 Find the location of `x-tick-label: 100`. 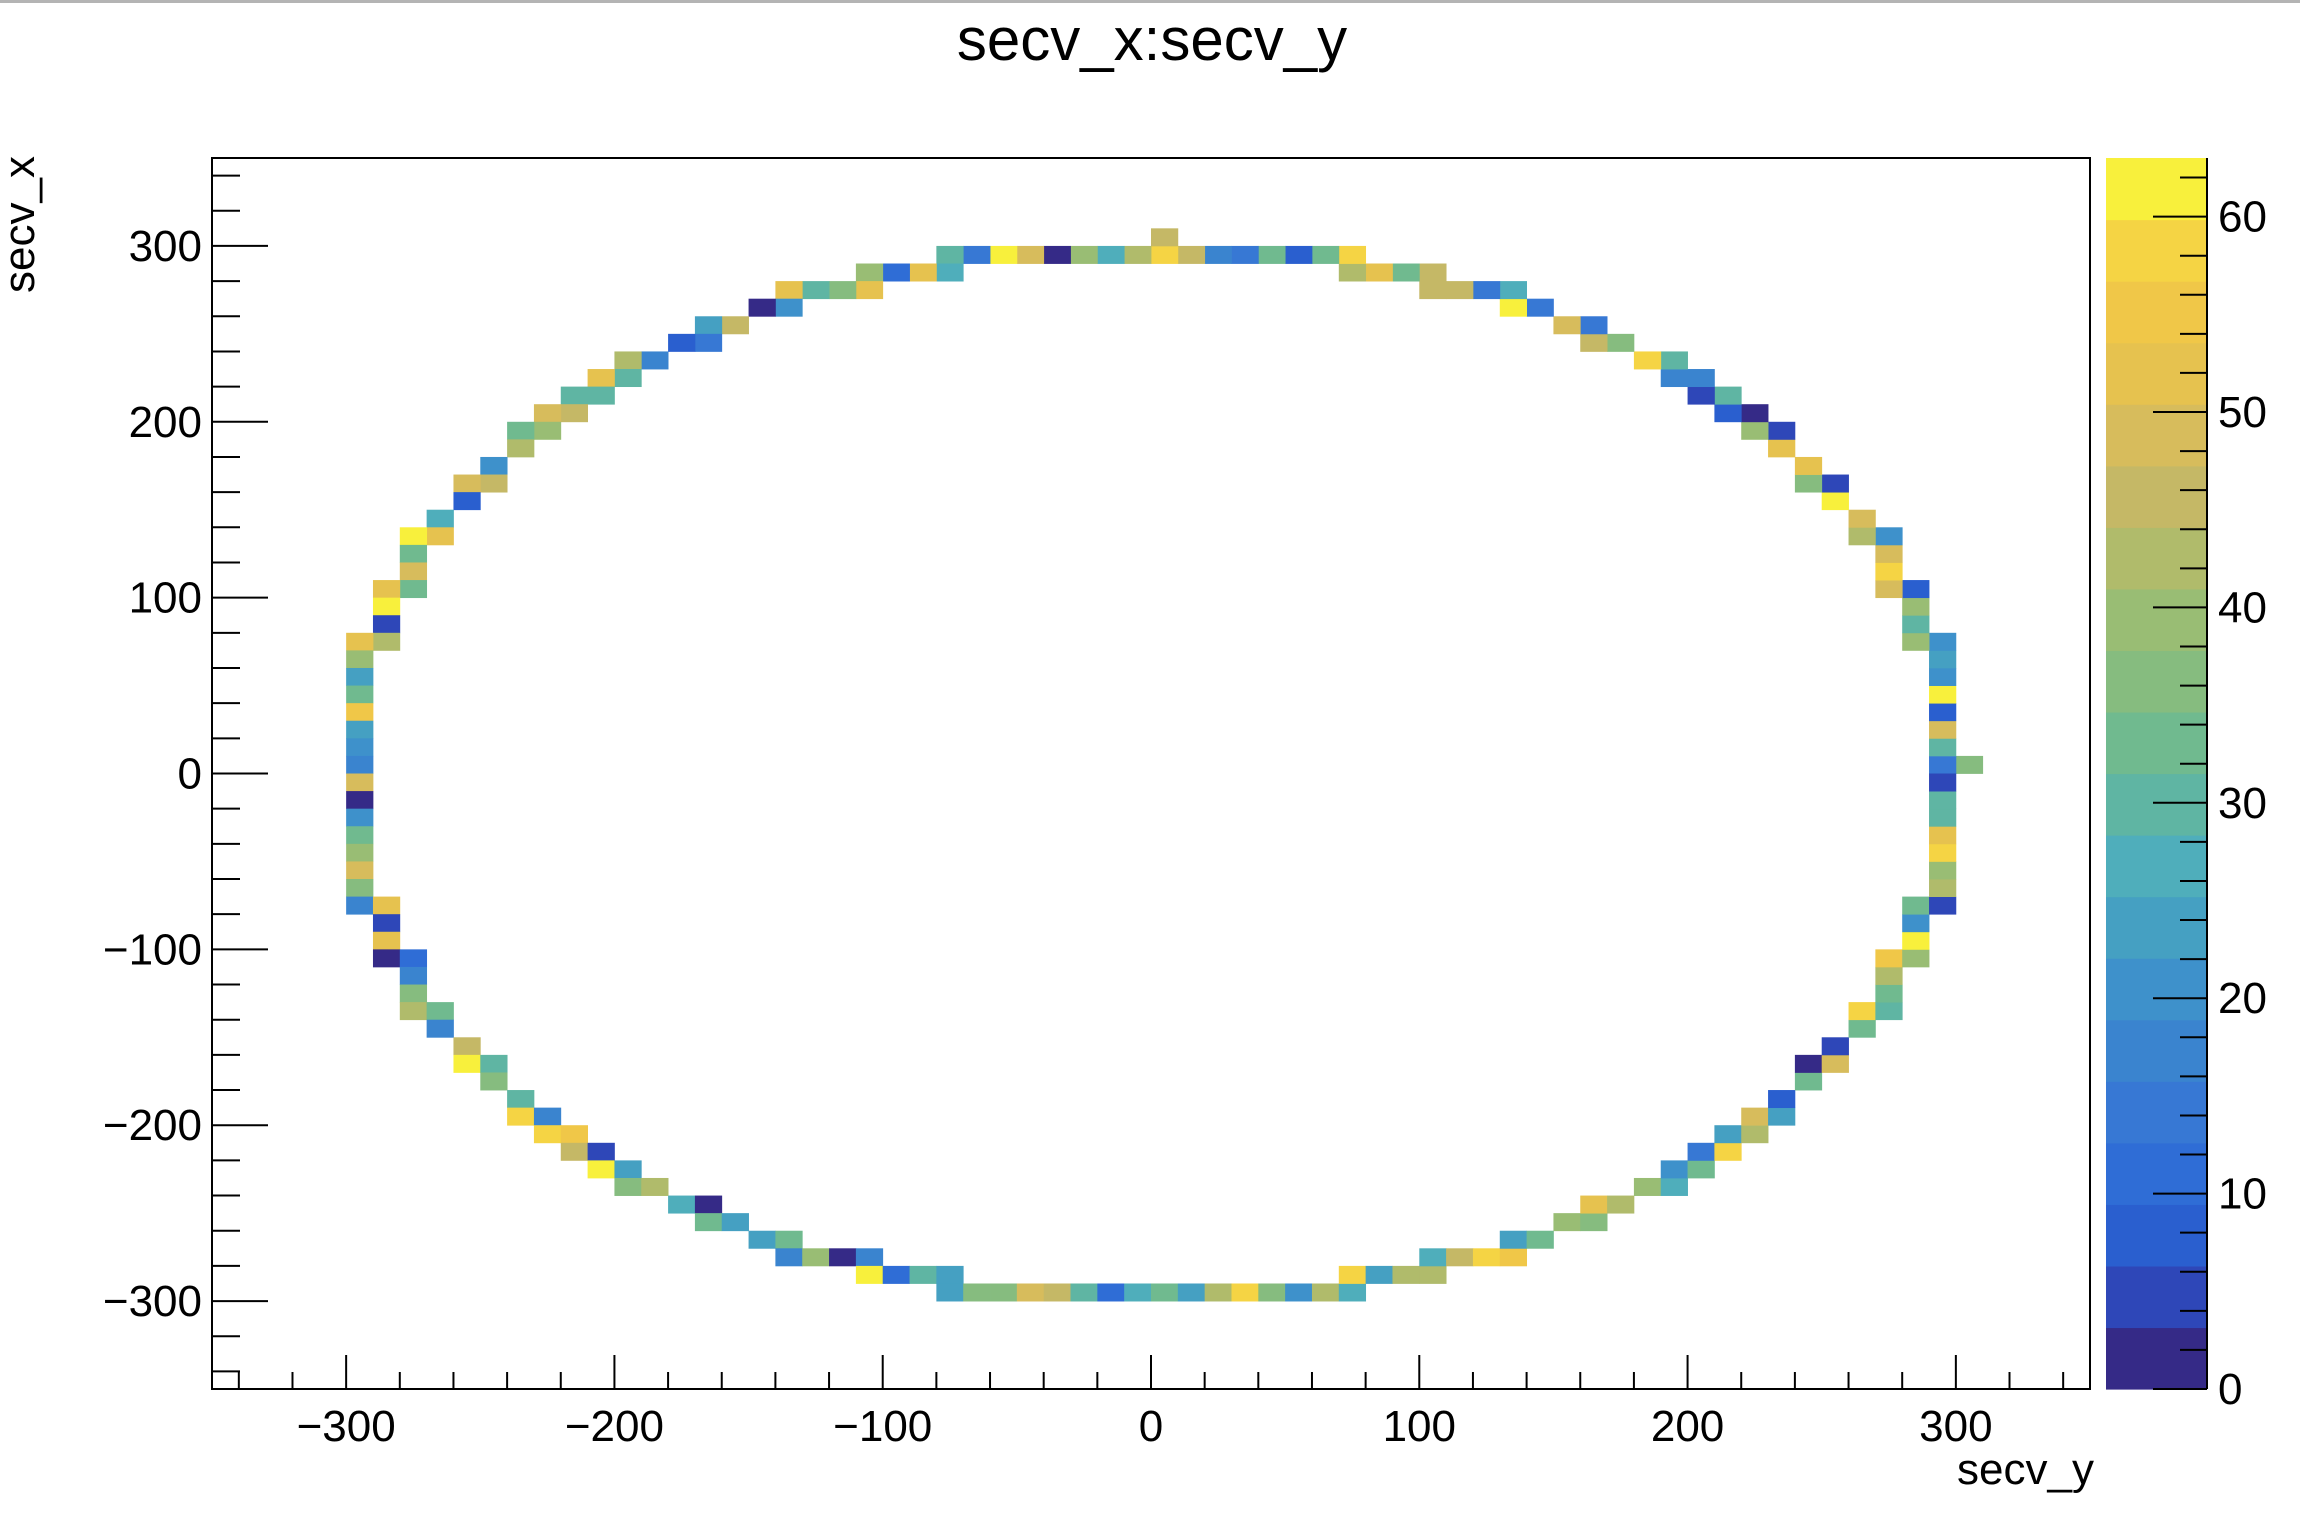

x-tick-label: 100 is located at coordinates (1419, 1426).